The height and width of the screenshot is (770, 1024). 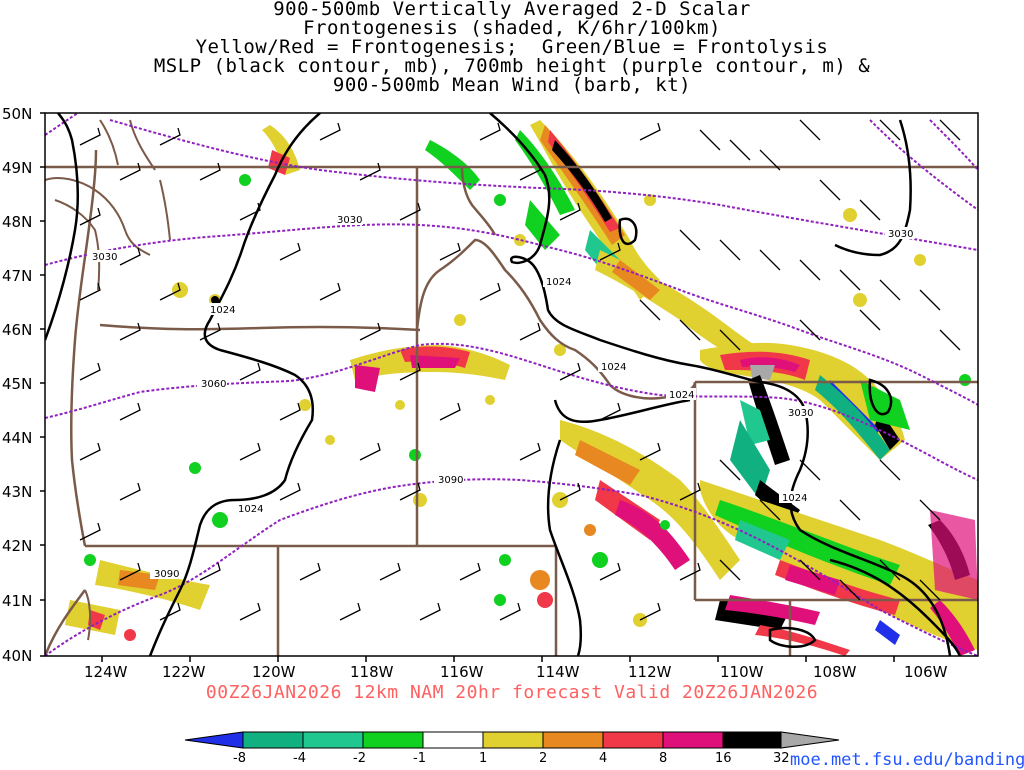 I want to click on colorbar-label: 8, so click(x=663, y=758).